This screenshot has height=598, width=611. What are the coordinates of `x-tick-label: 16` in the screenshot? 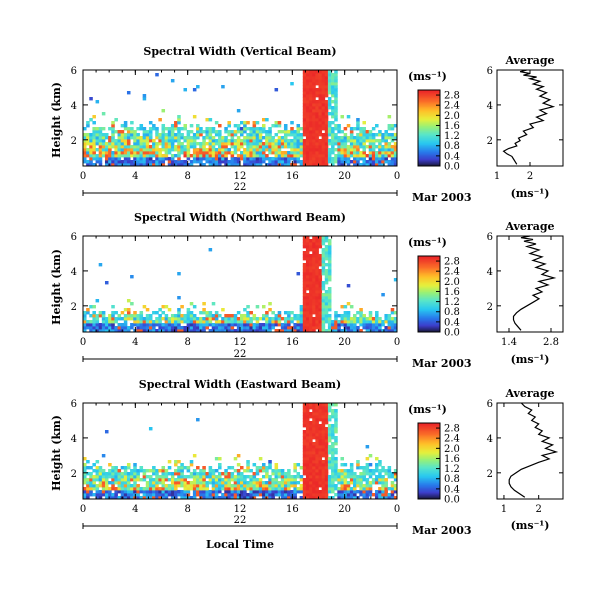 It's located at (292, 509).